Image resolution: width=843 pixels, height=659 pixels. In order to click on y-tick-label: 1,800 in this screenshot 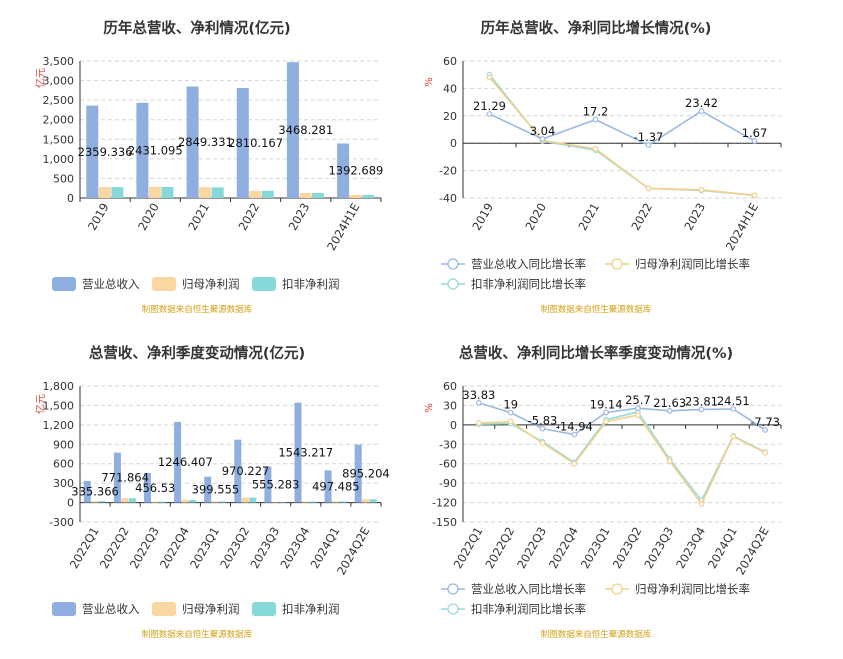, I will do `click(59, 386)`.